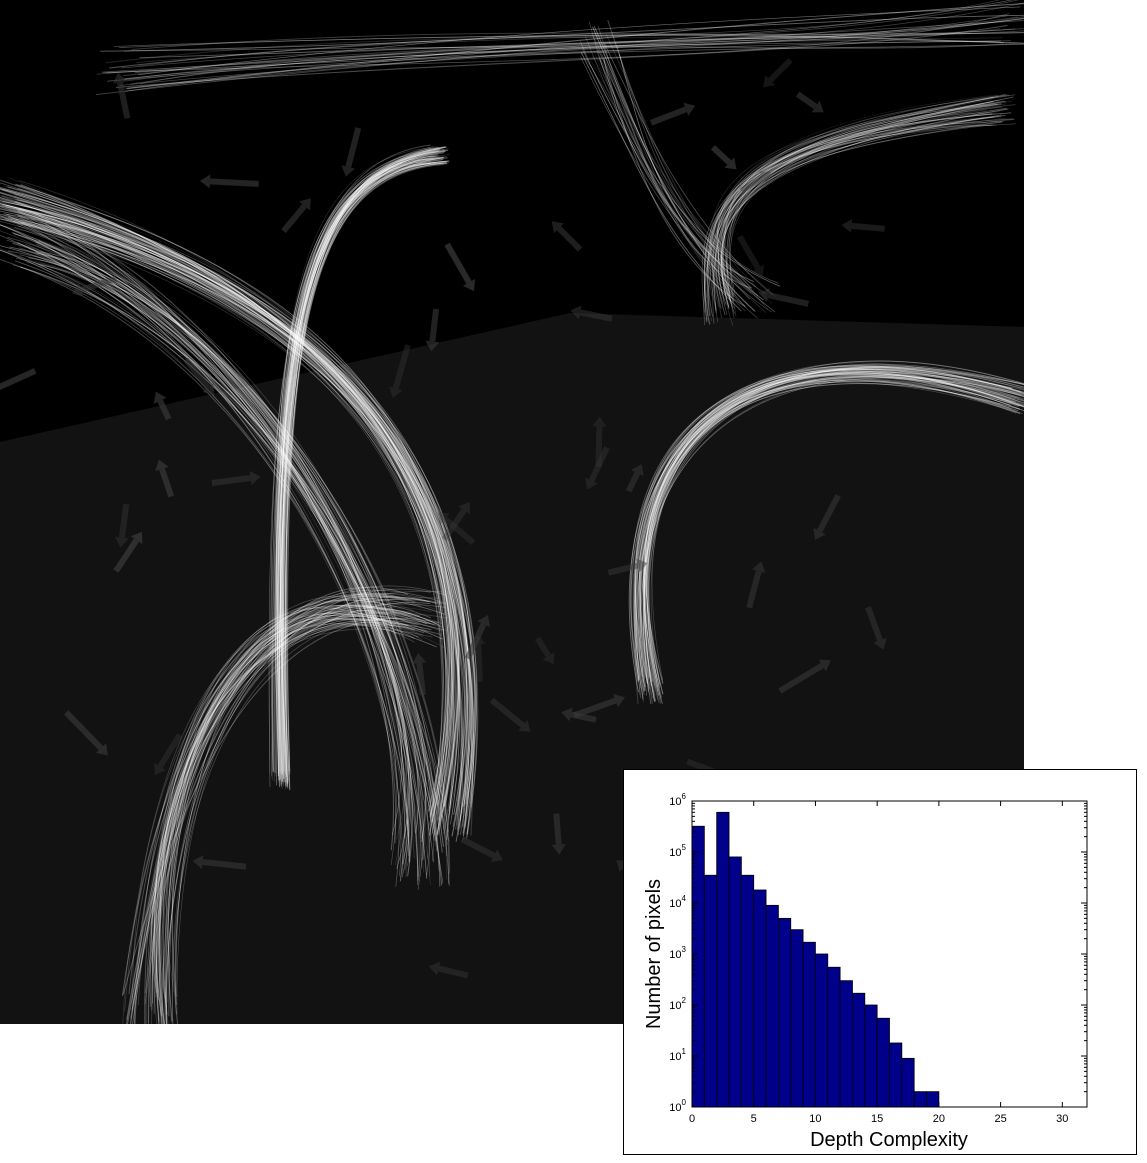  Describe the element at coordinates (677, 1106) in the screenshot. I see `y-tick-label-0: 100` at that location.